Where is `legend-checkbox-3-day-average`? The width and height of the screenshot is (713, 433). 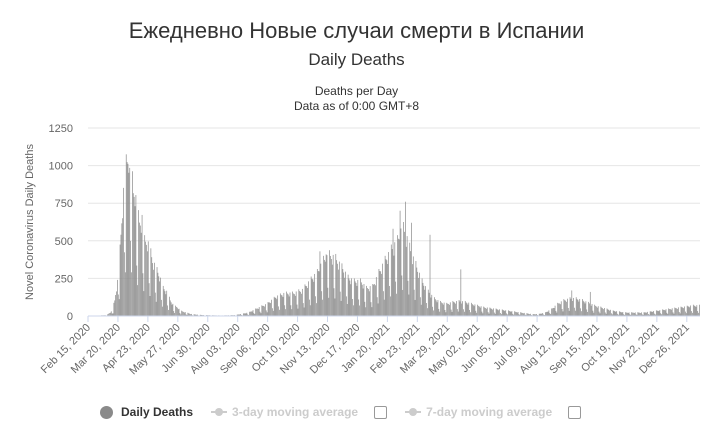
legend-checkbox-3-day-average is located at coordinates (381, 412).